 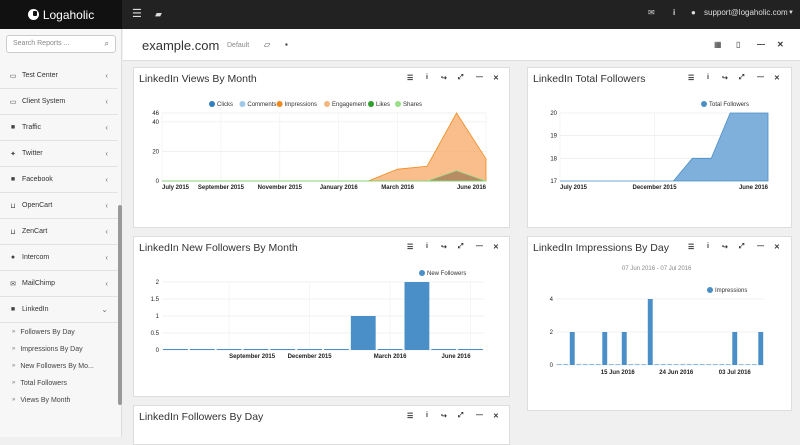 What do you see at coordinates (35, 309) in the screenshot?
I see `sidebar-item-label: LinkedIn` at bounding box center [35, 309].